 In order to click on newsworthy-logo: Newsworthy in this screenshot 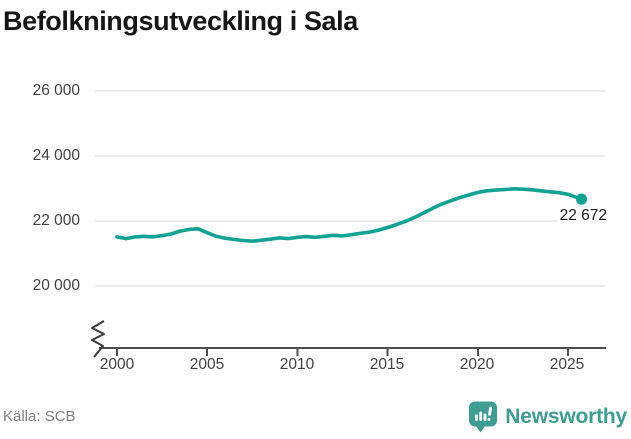, I will do `click(547, 417)`.